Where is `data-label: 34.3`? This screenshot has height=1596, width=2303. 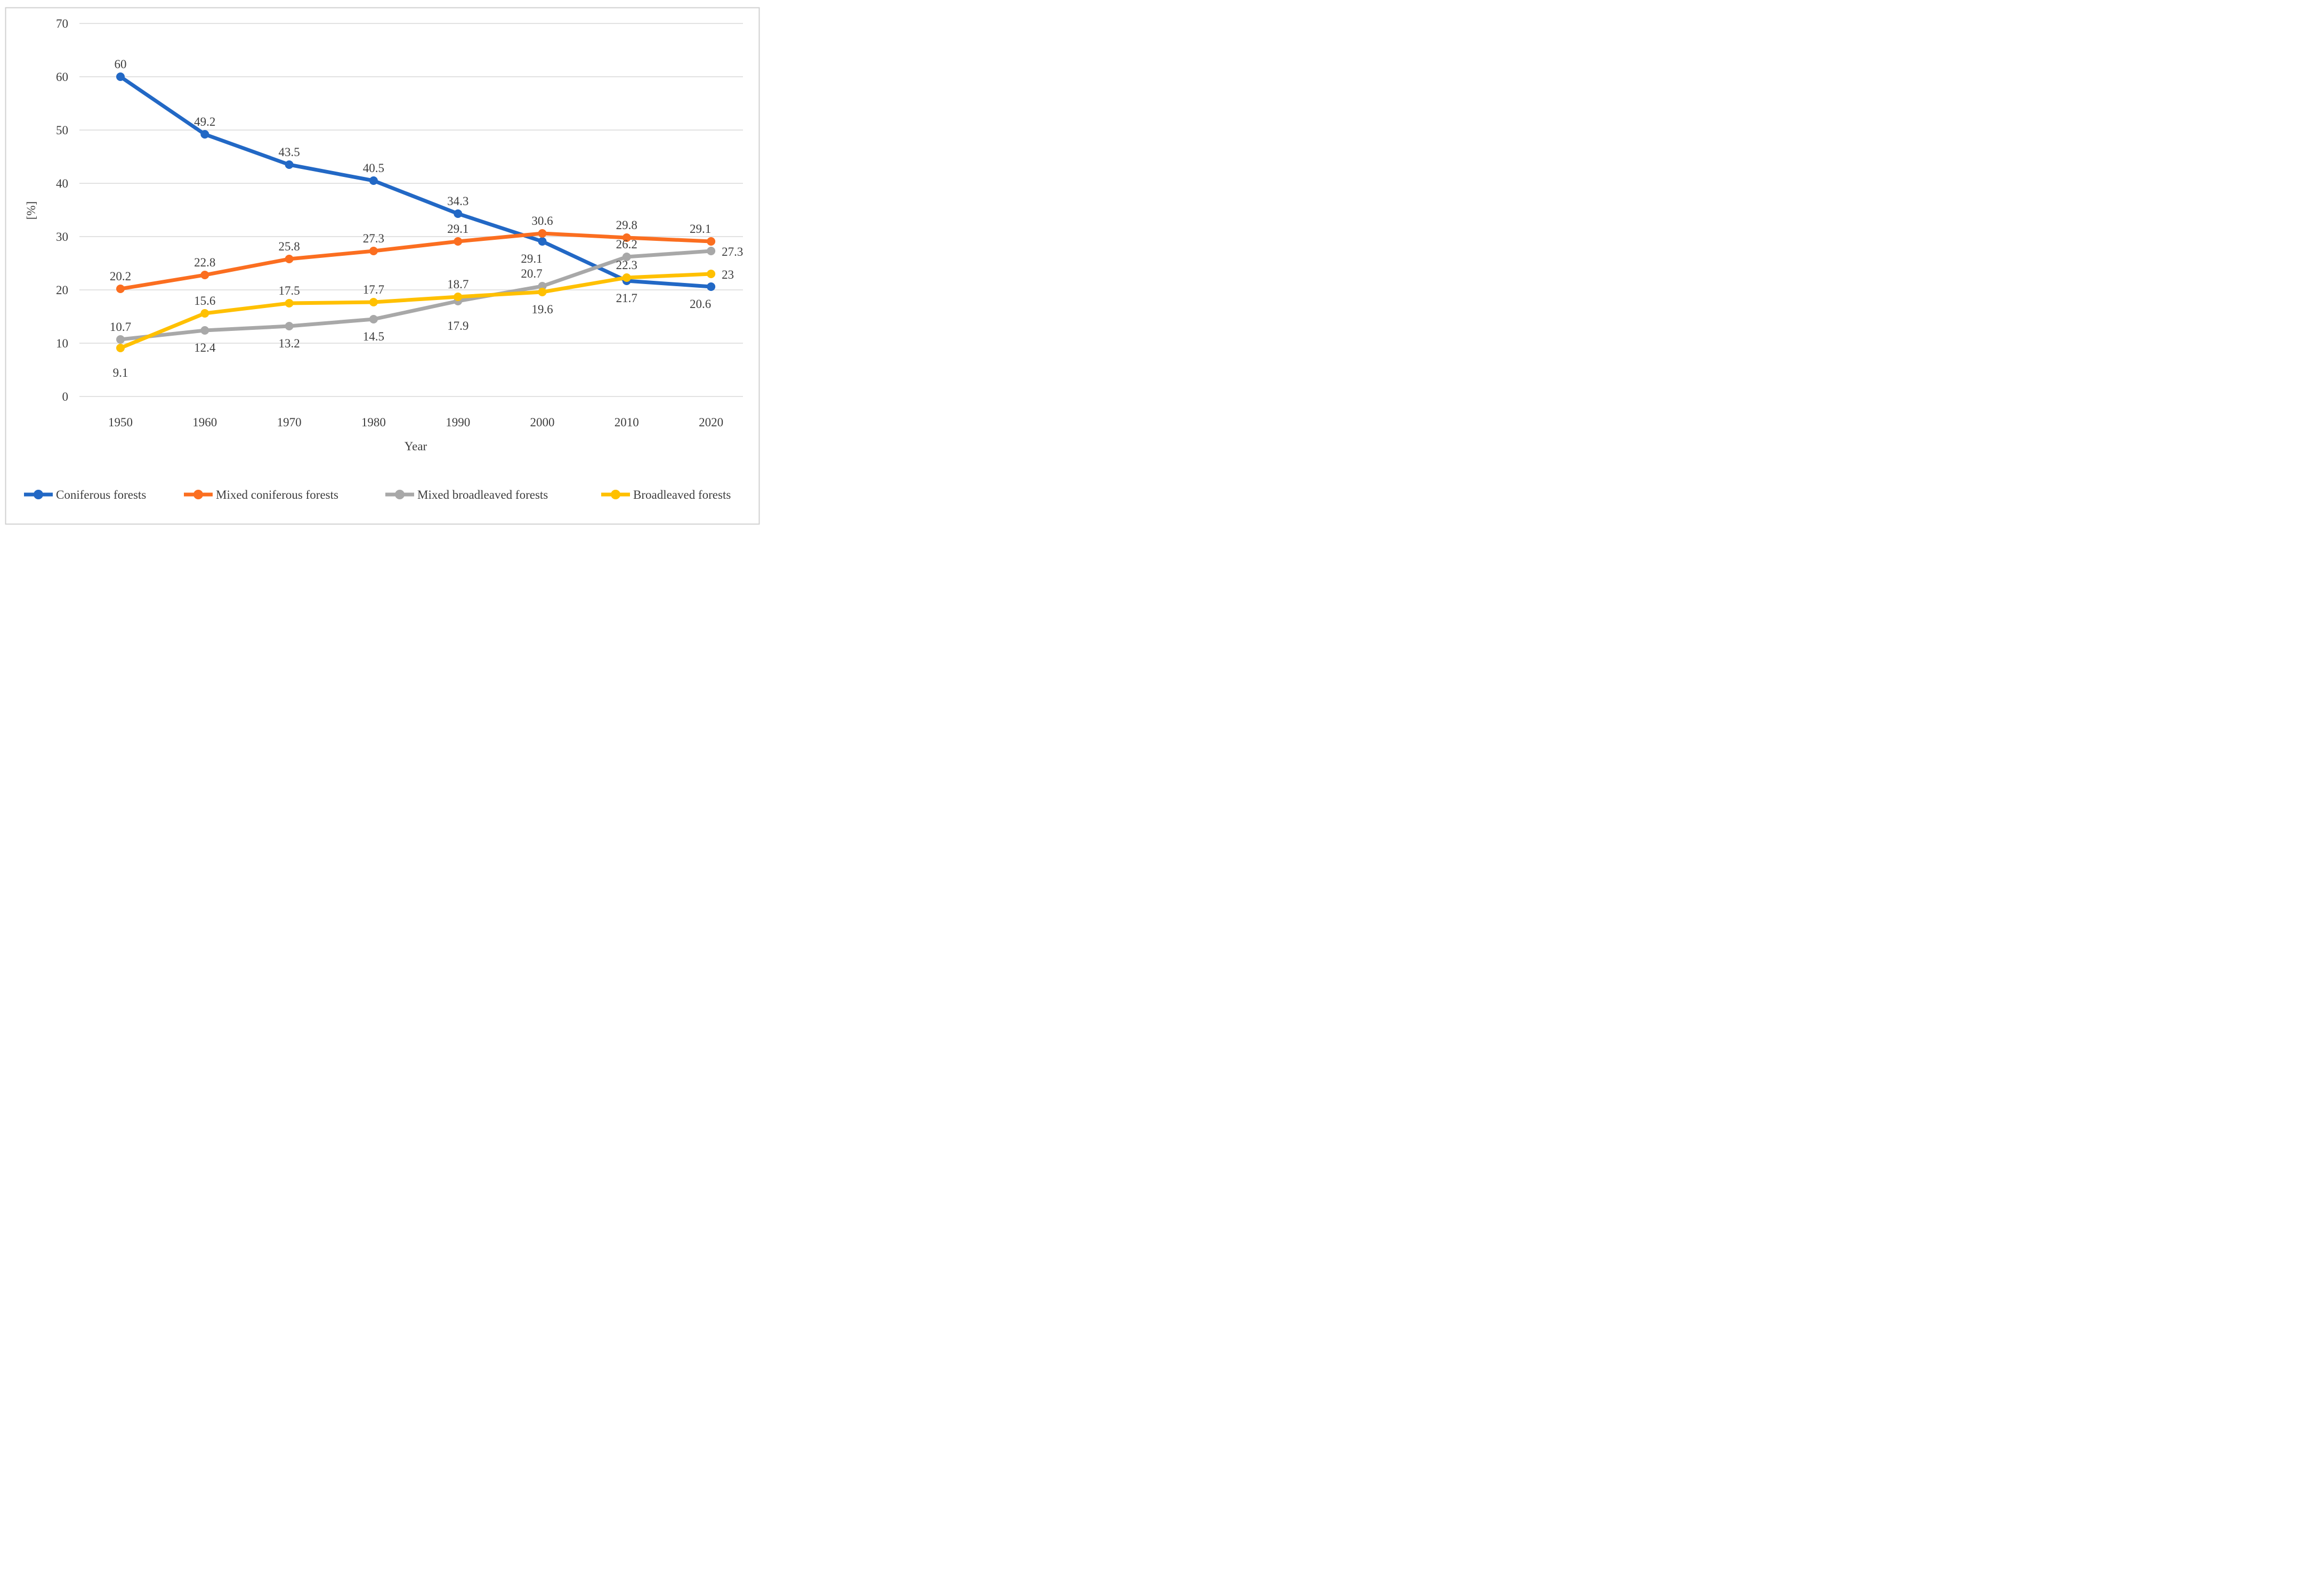 data-label: 34.3 is located at coordinates (457, 201).